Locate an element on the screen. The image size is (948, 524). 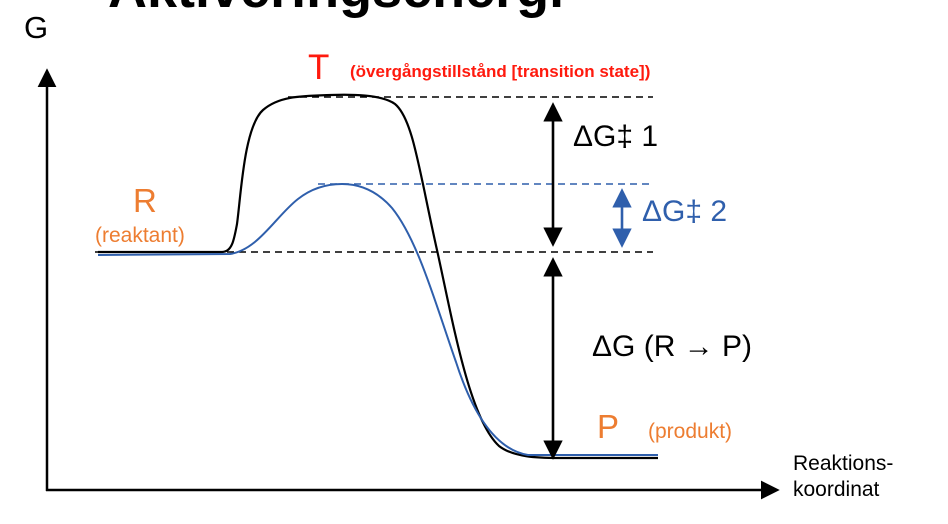
product-description: (produkt) is located at coordinates (690, 431).